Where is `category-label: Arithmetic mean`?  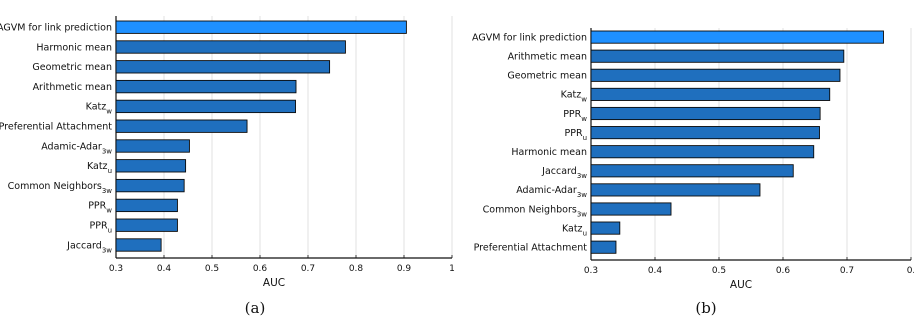 category-label: Arithmetic mean is located at coordinates (72, 87).